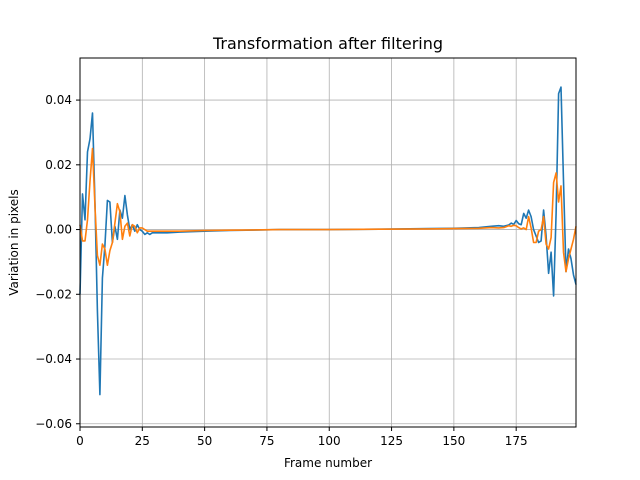 Image resolution: width=640 pixels, height=480 pixels. I want to click on y-tick-label: −0.02, so click(53, 294).